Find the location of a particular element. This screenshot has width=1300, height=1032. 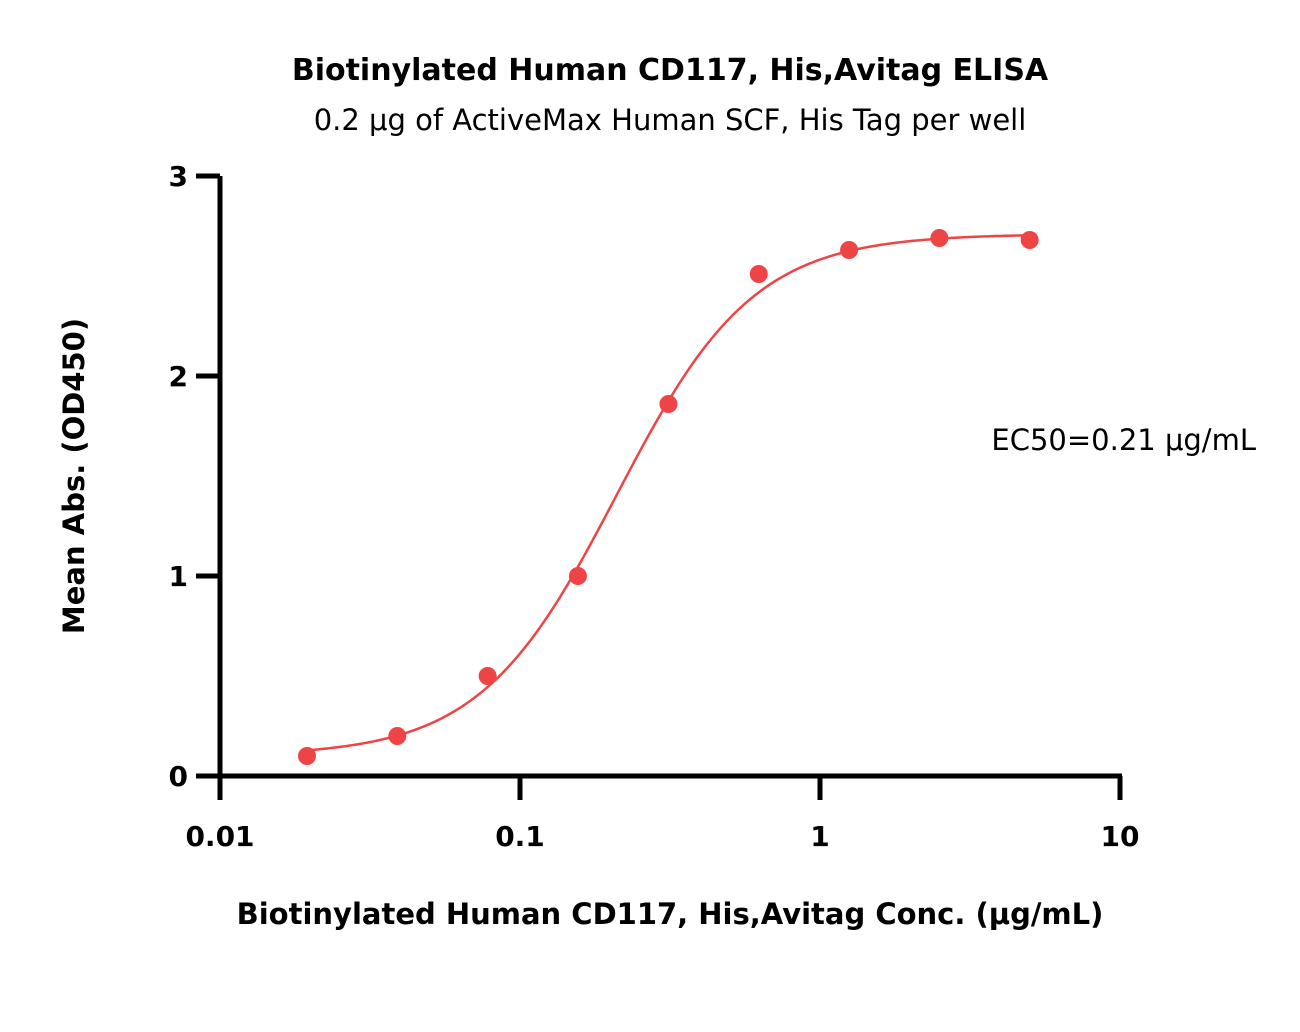

x-tick-label-3: 10 is located at coordinates (1120, 836).